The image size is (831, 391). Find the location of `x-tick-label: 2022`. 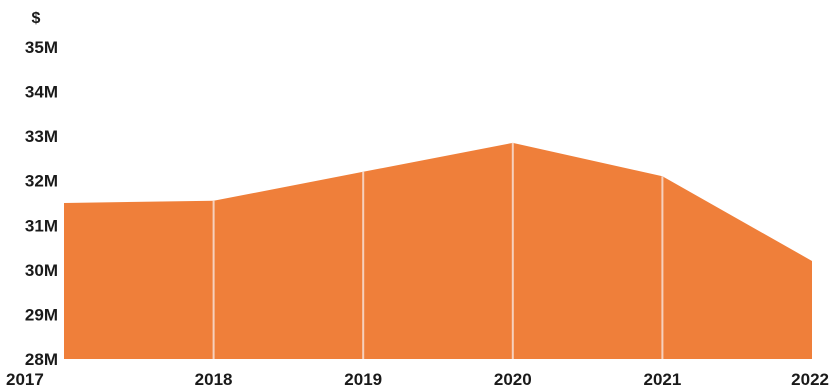

x-tick-label: 2022 is located at coordinates (810, 379).